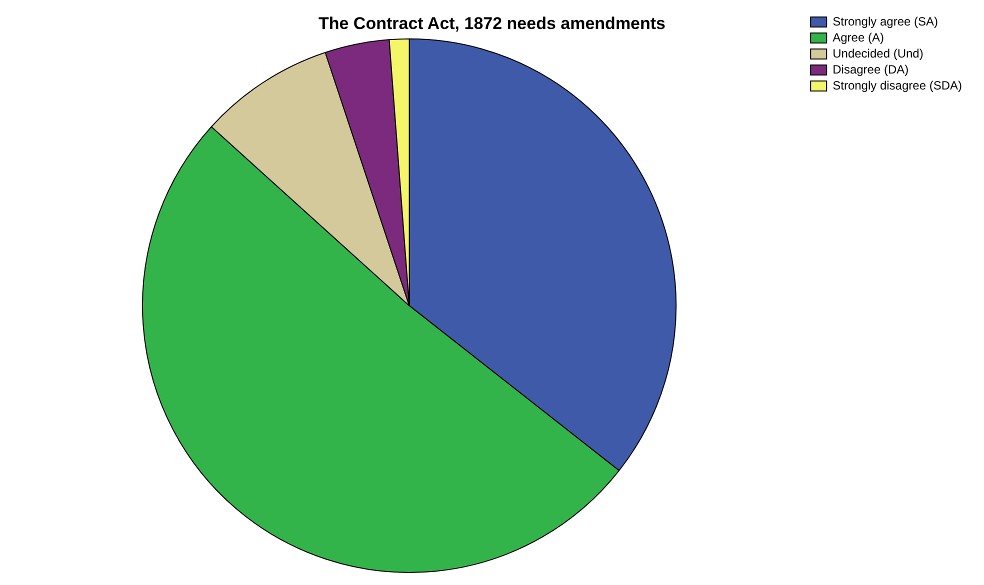 The height and width of the screenshot is (585, 984). Describe the element at coordinates (878, 53) in the screenshot. I see `legend-label: Undecided (Und)` at that location.